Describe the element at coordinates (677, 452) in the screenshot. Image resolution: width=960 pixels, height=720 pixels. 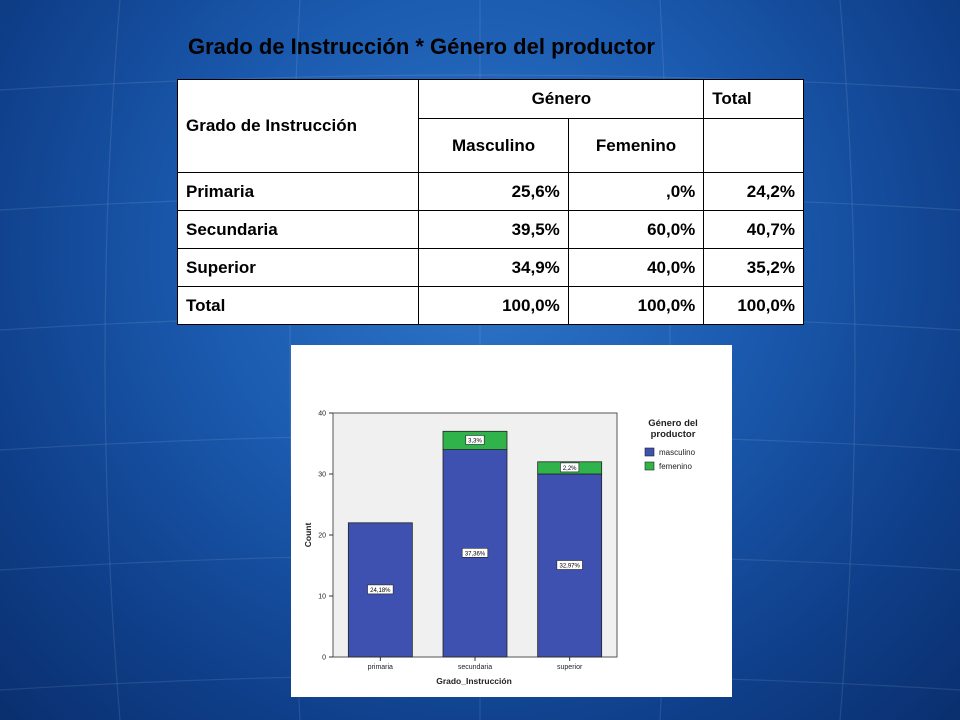
I see `legend-label: masculino` at that location.